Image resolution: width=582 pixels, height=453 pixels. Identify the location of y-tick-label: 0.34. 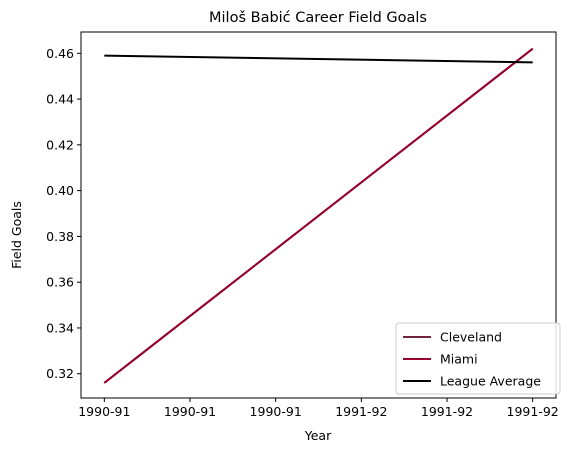
(60, 327).